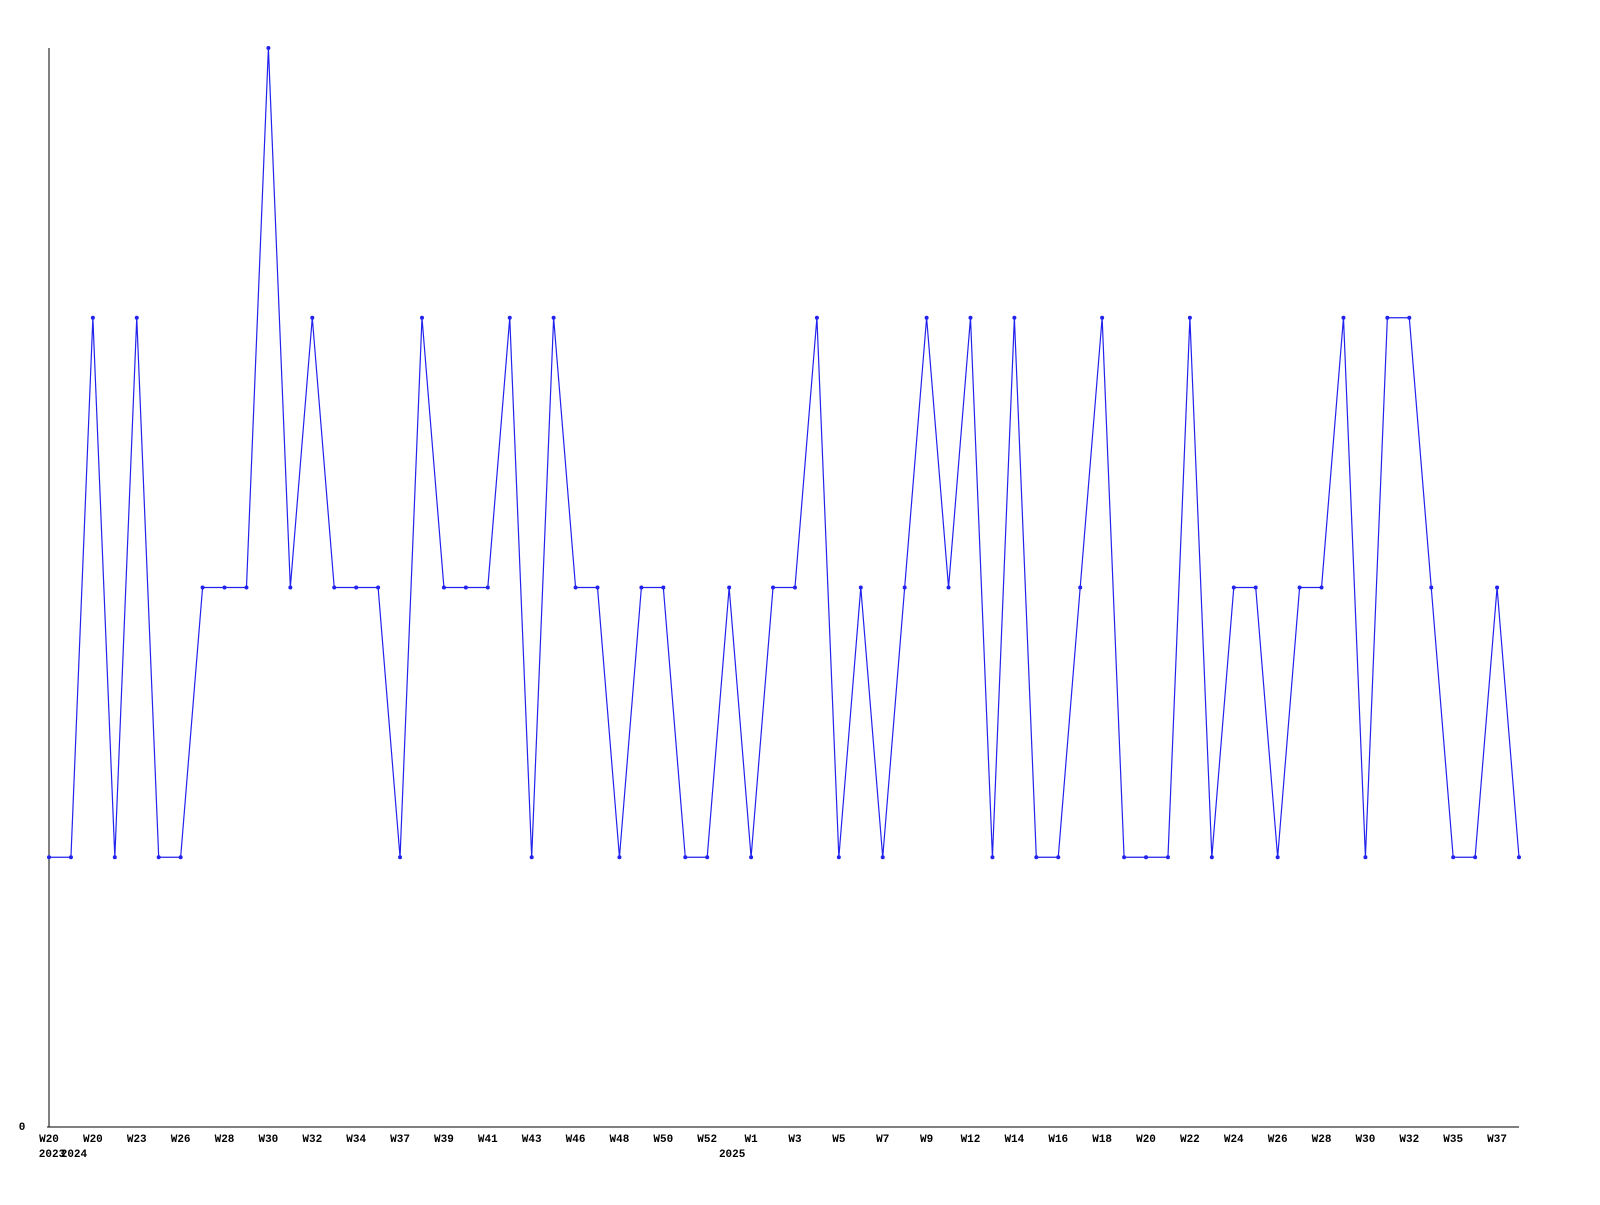  Describe the element at coordinates (732, 1155) in the screenshot. I see `x-year-label: 2025` at that location.